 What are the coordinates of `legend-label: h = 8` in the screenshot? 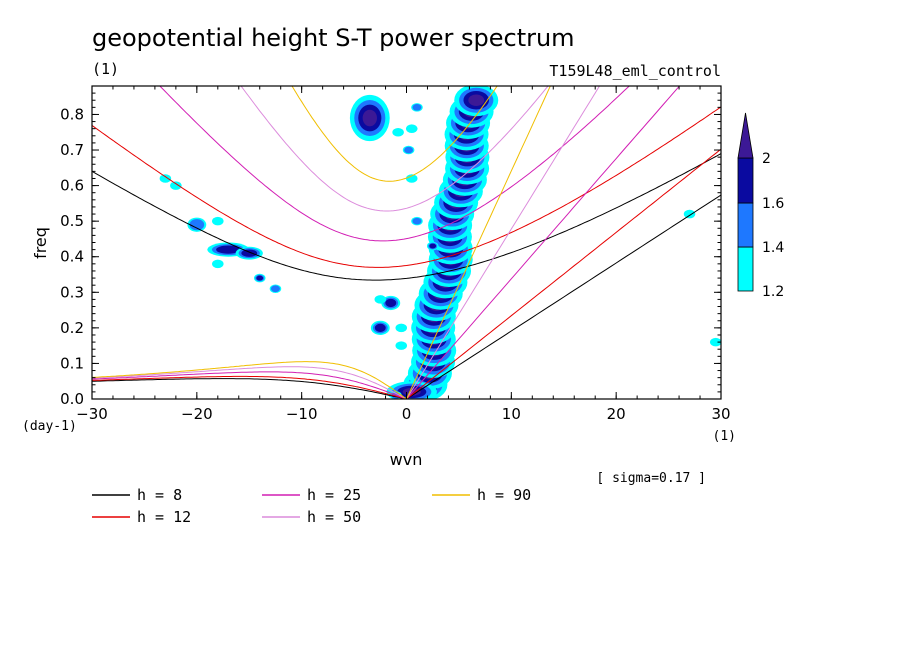 It's located at (159, 495).